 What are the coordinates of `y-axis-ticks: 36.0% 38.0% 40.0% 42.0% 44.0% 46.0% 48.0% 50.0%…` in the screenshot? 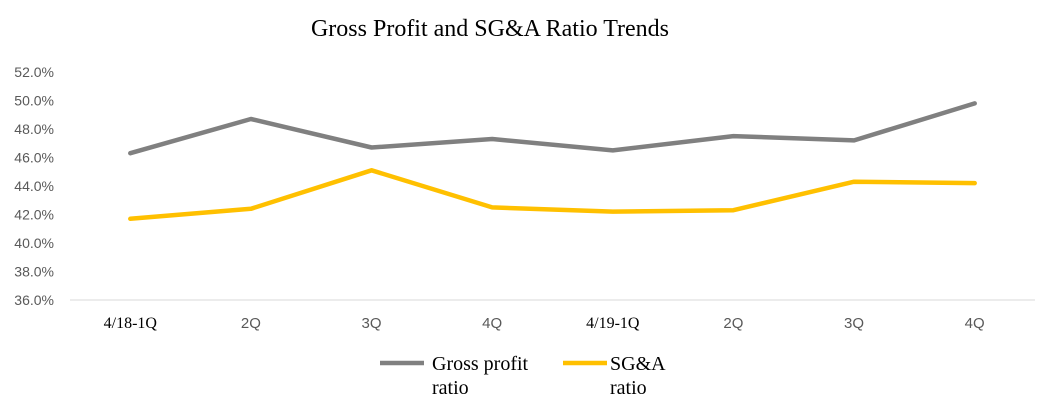 It's located at (34, 186).